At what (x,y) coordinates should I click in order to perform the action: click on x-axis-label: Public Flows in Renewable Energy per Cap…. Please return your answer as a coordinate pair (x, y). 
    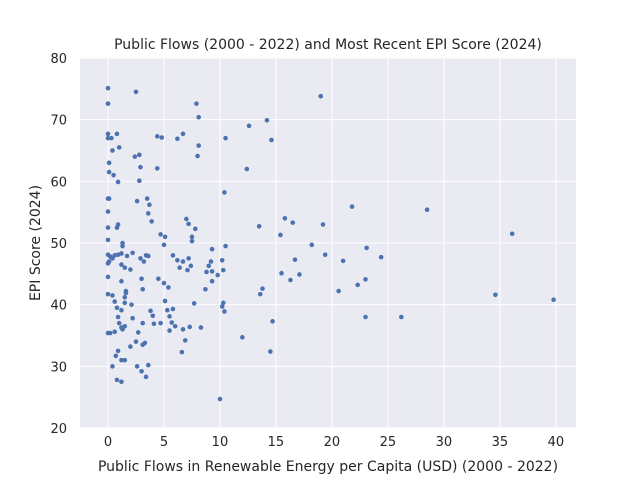
    Looking at the image, I should click on (328, 467).